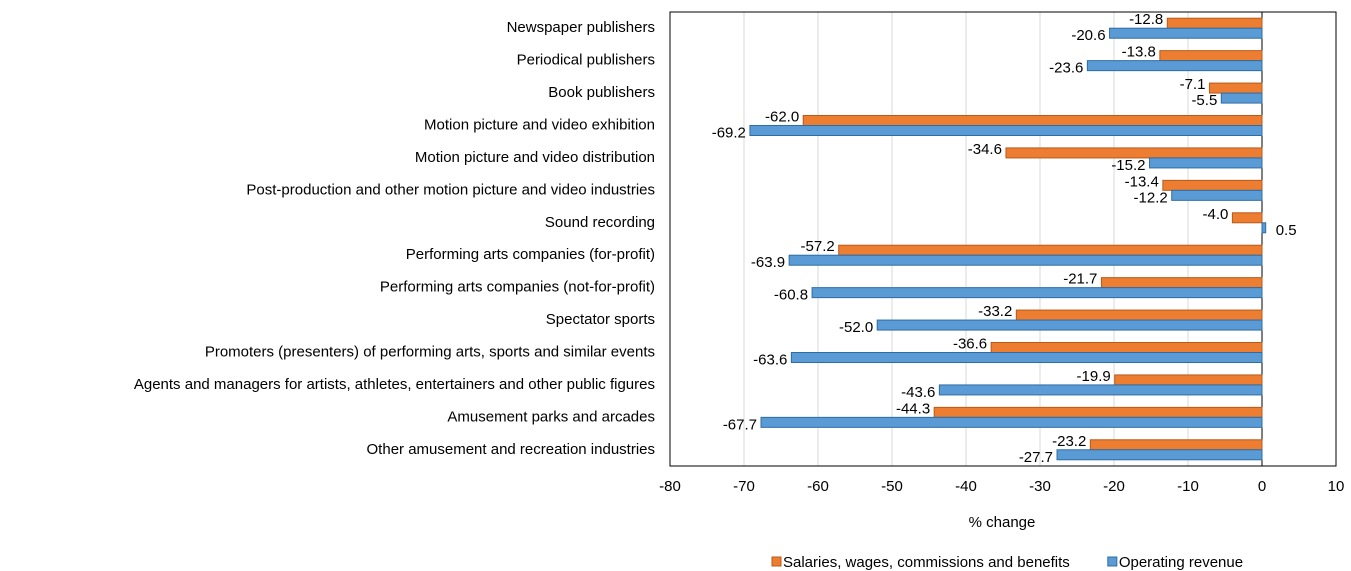  I want to click on data-label: -7.1, so click(1193, 84).